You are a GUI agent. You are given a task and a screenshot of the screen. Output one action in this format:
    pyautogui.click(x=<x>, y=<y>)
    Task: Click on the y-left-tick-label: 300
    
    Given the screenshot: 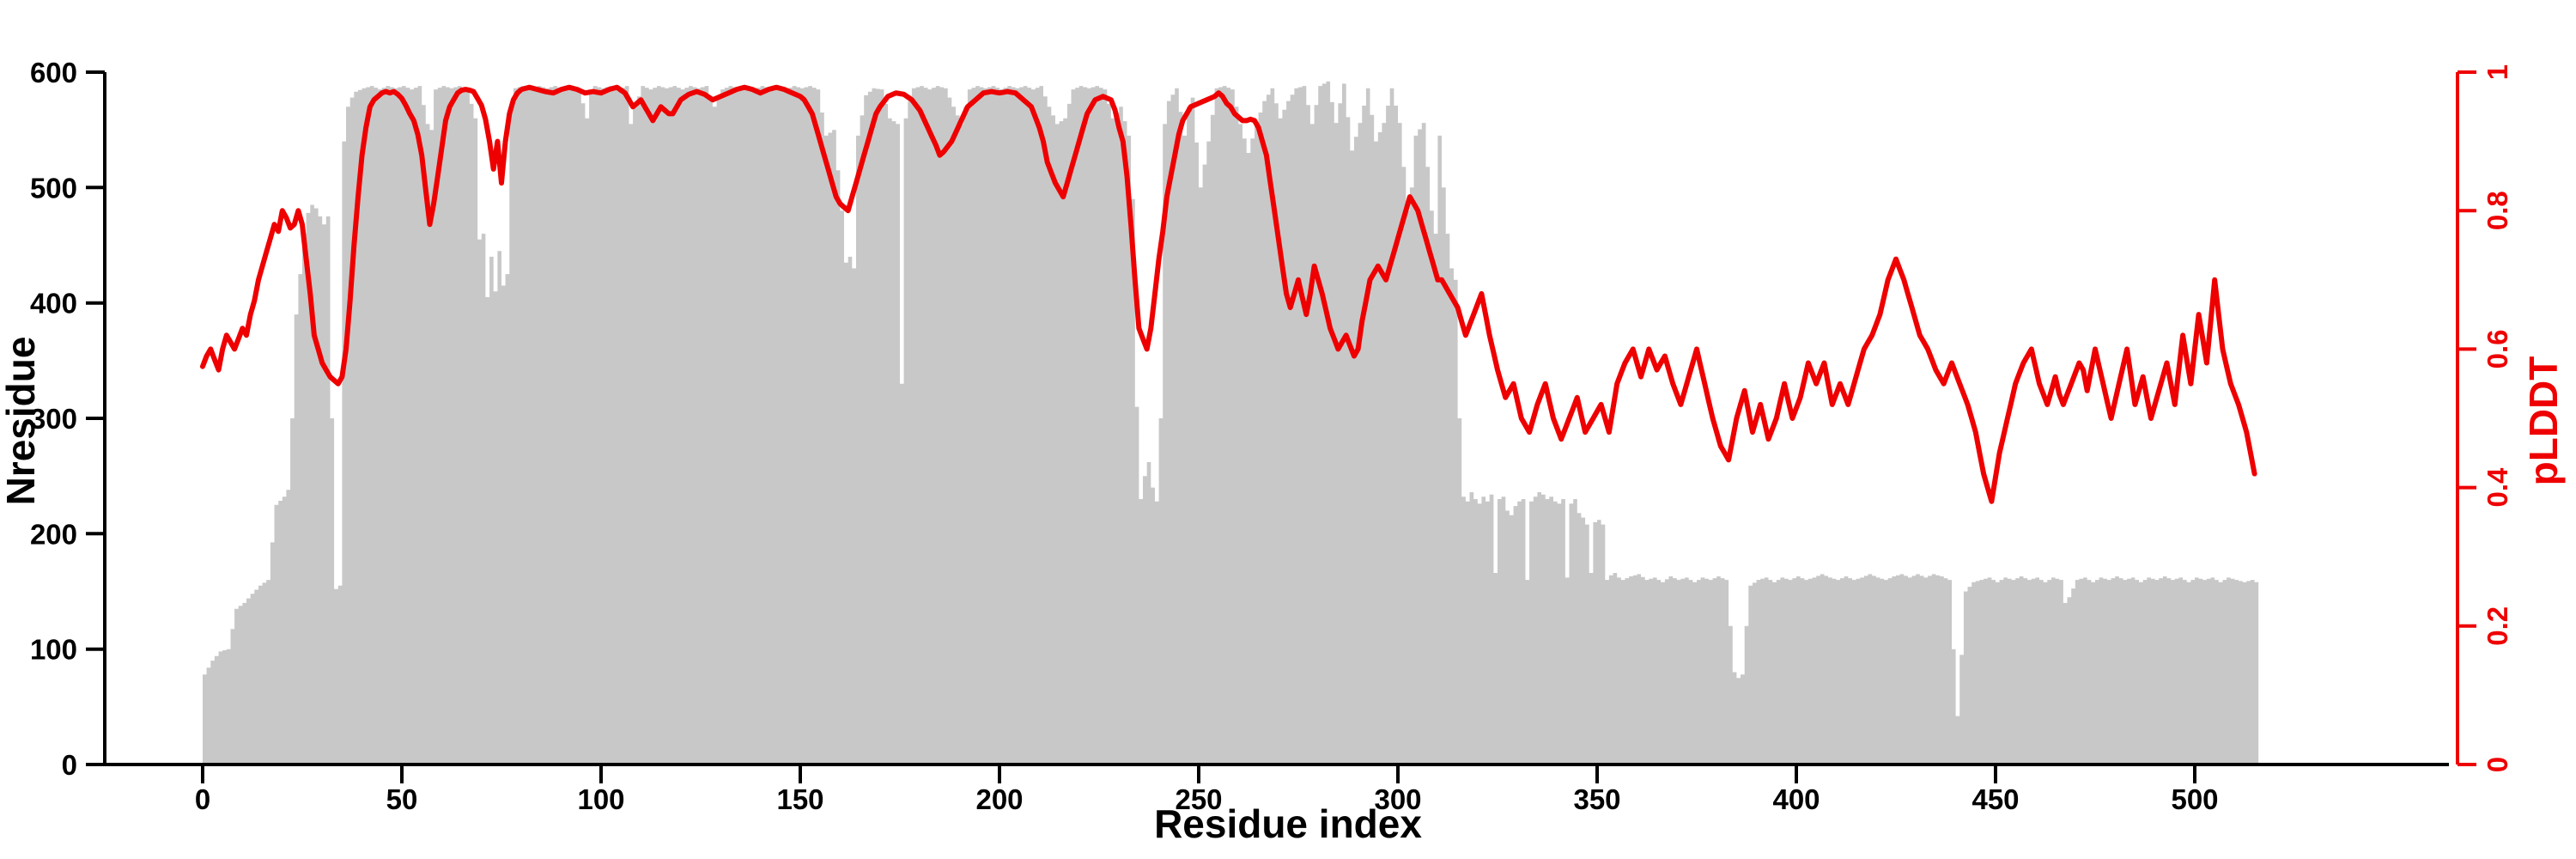 What is the action you would take?
    pyautogui.click(x=53, y=419)
    